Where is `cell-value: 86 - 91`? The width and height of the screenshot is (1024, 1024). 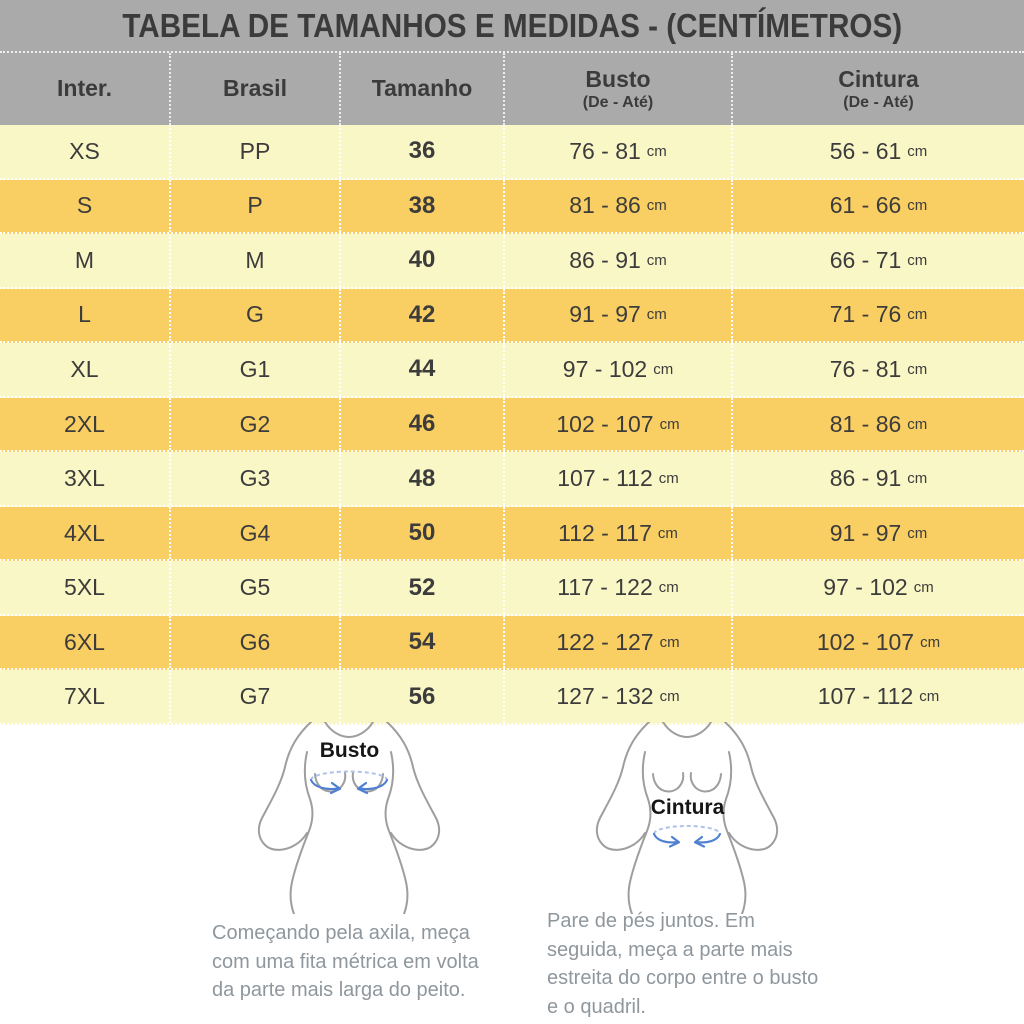
cell-value: 86 - 91 is located at coordinates (605, 259).